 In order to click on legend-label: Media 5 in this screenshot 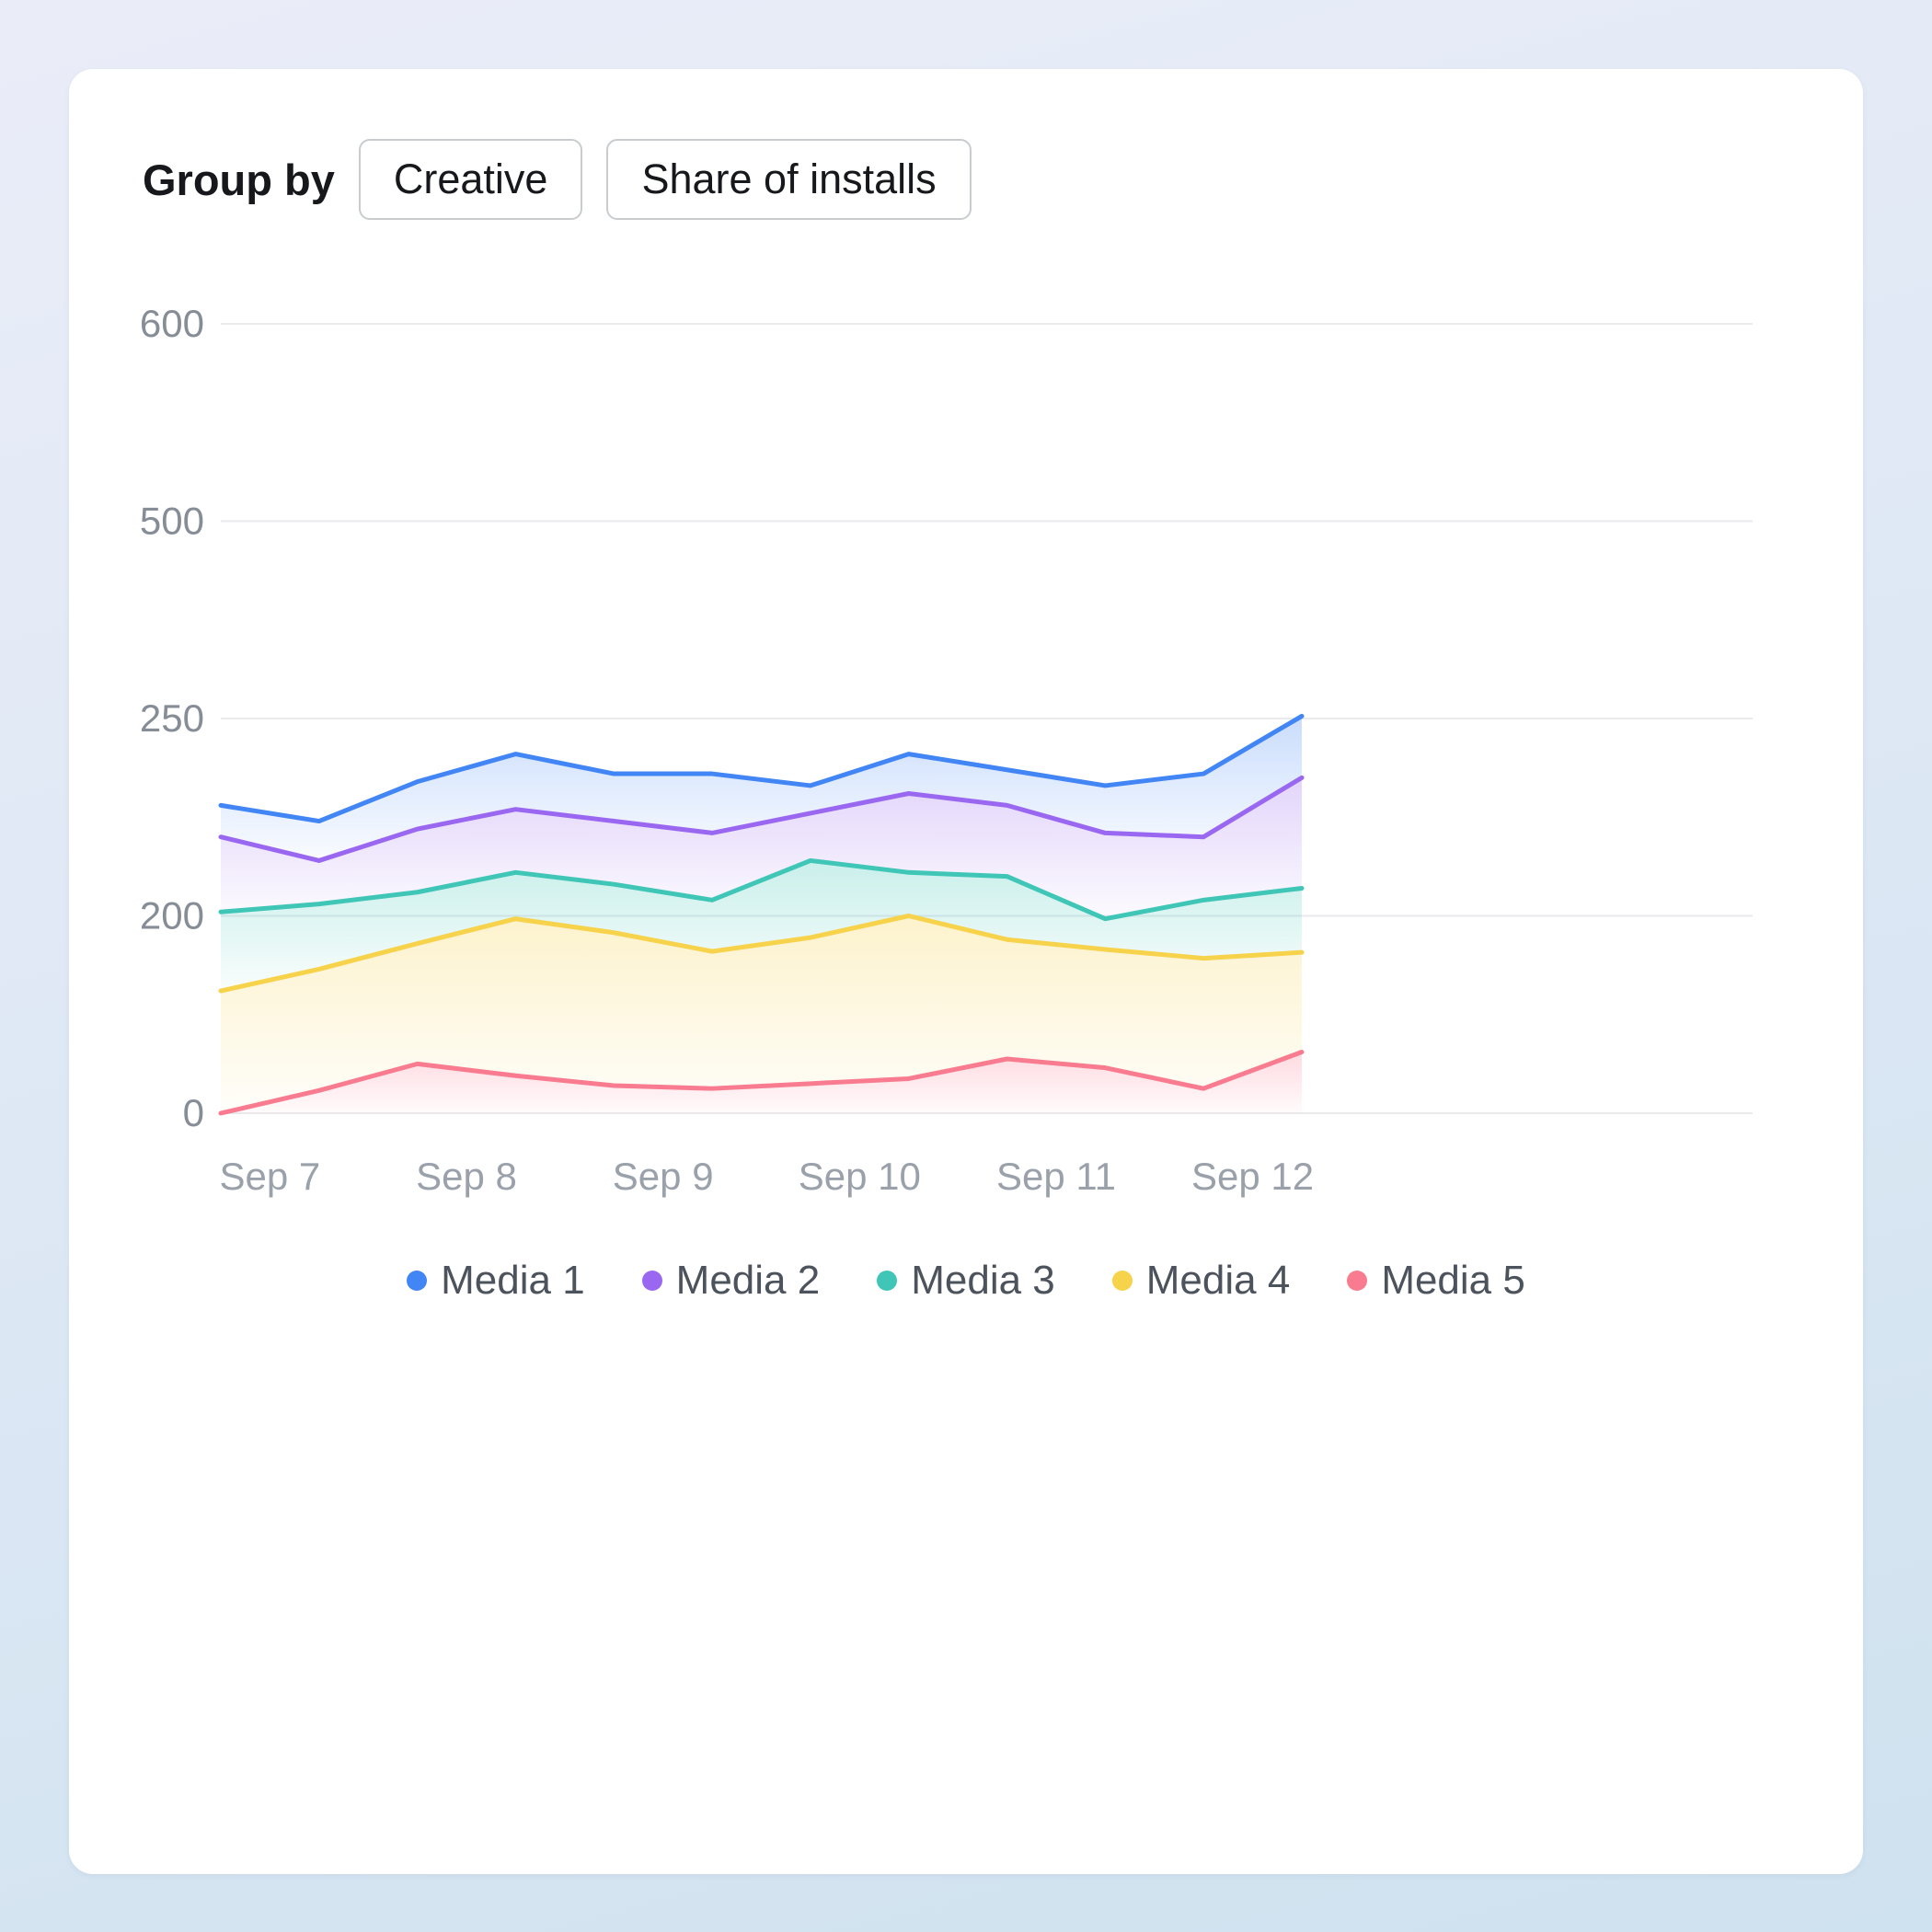, I will do `click(1453, 1280)`.